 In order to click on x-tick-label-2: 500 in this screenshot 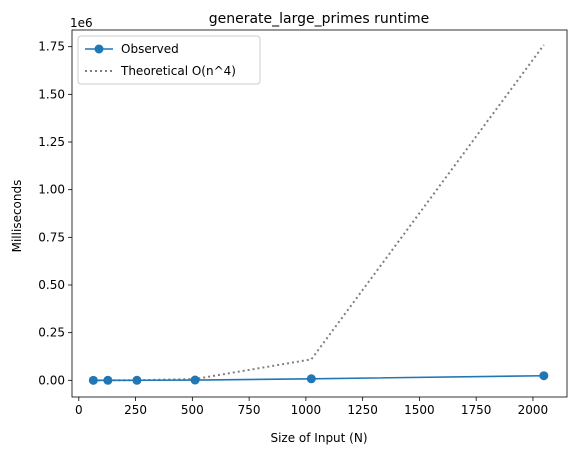, I will do `click(192, 410)`.